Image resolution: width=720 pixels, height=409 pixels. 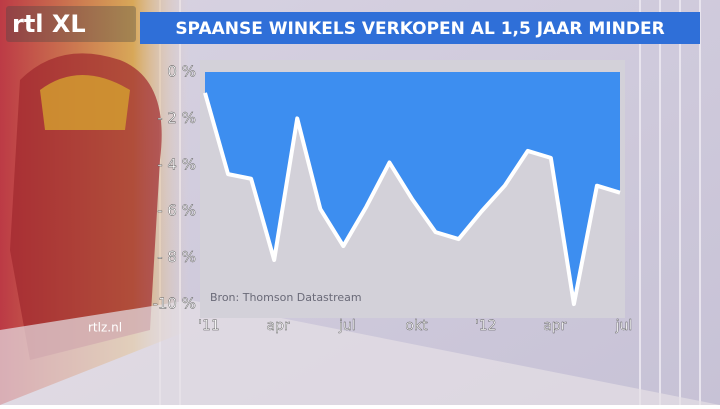 What do you see at coordinates (176, 164) in the screenshot?
I see `y-tick-label: - 4 %` at bounding box center [176, 164].